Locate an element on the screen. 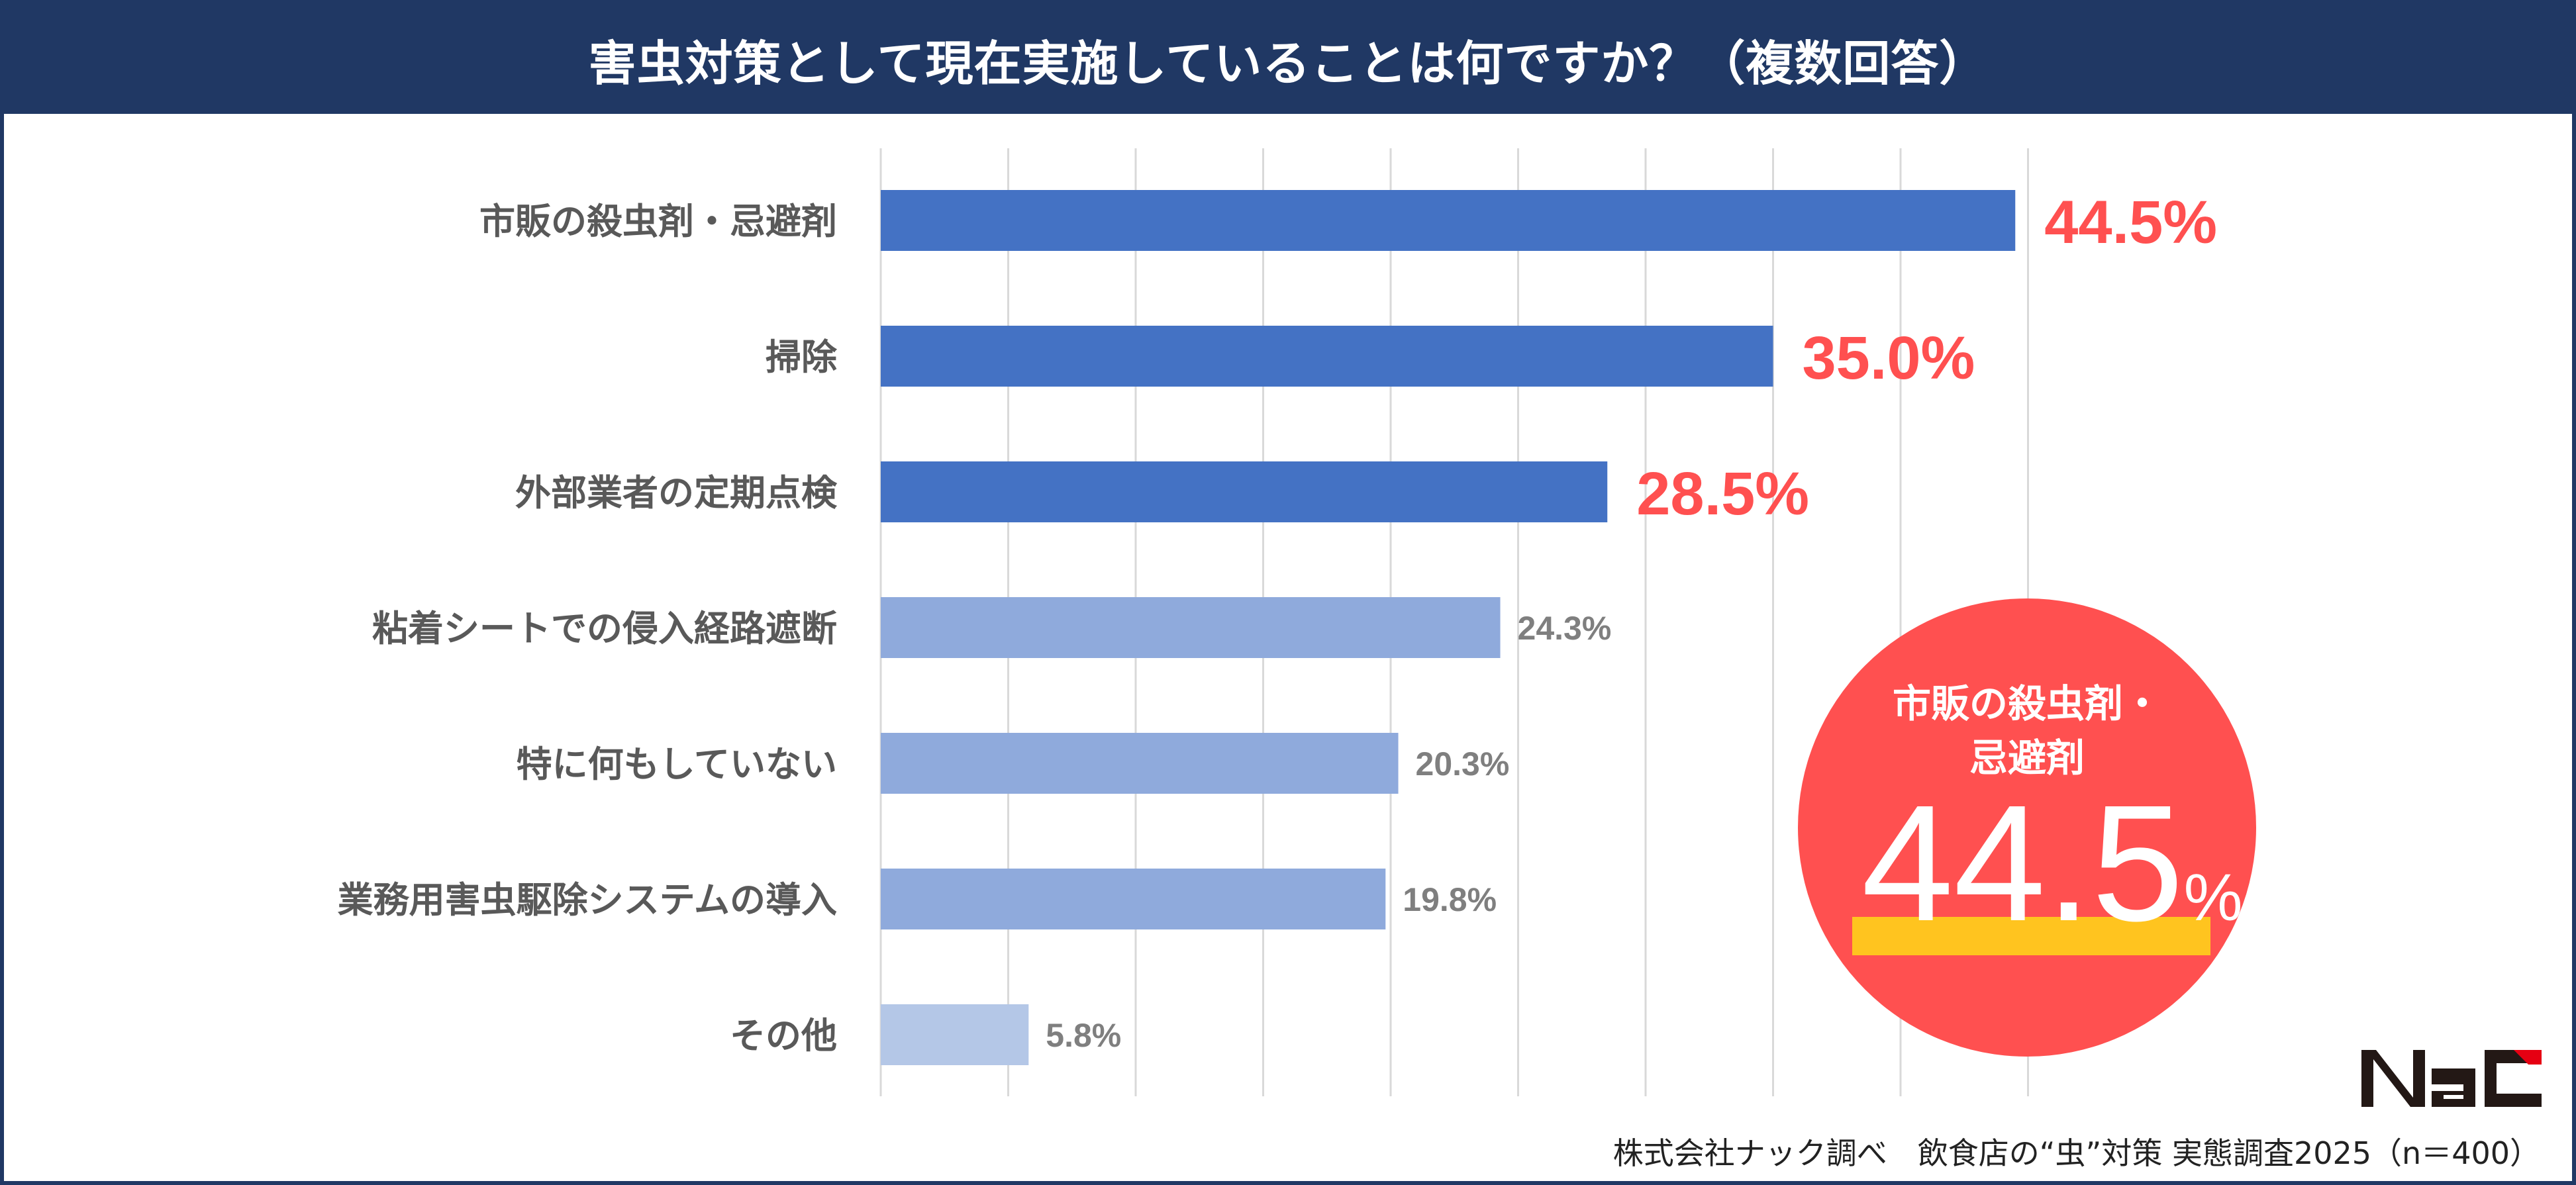 The image size is (2576, 1185). data-label: 5.8% is located at coordinates (1083, 1035).